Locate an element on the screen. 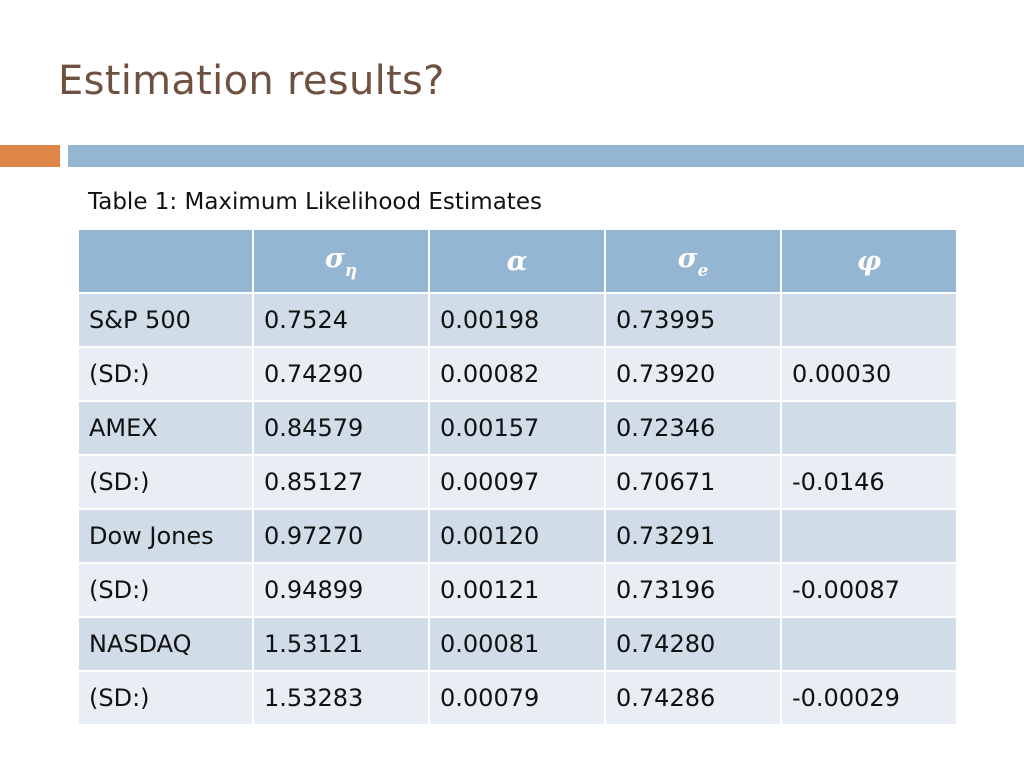  table-row: (SD:) 0.74290 0.00082 0.73920 0.00030 is located at coordinates (517, 374).